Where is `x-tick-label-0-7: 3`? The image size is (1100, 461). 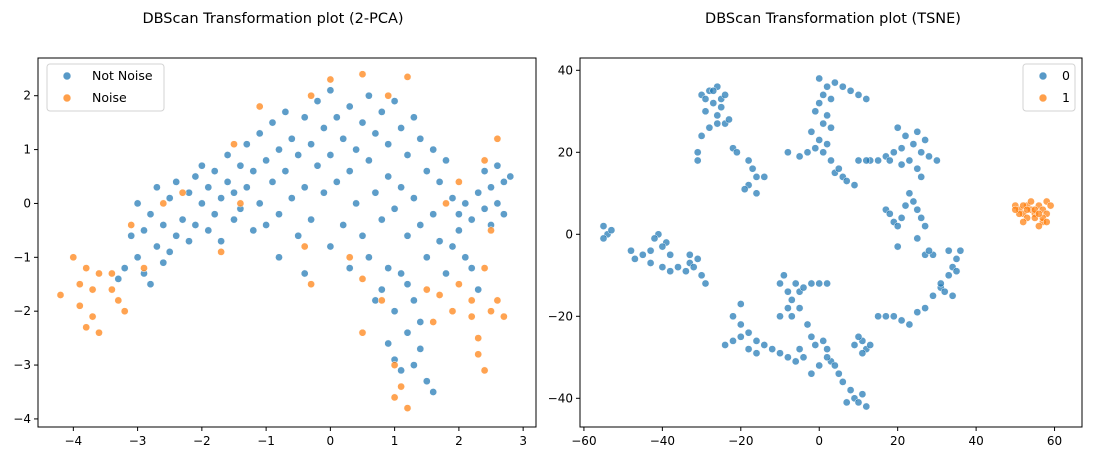 x-tick-label-0-7: 3 is located at coordinates (523, 441).